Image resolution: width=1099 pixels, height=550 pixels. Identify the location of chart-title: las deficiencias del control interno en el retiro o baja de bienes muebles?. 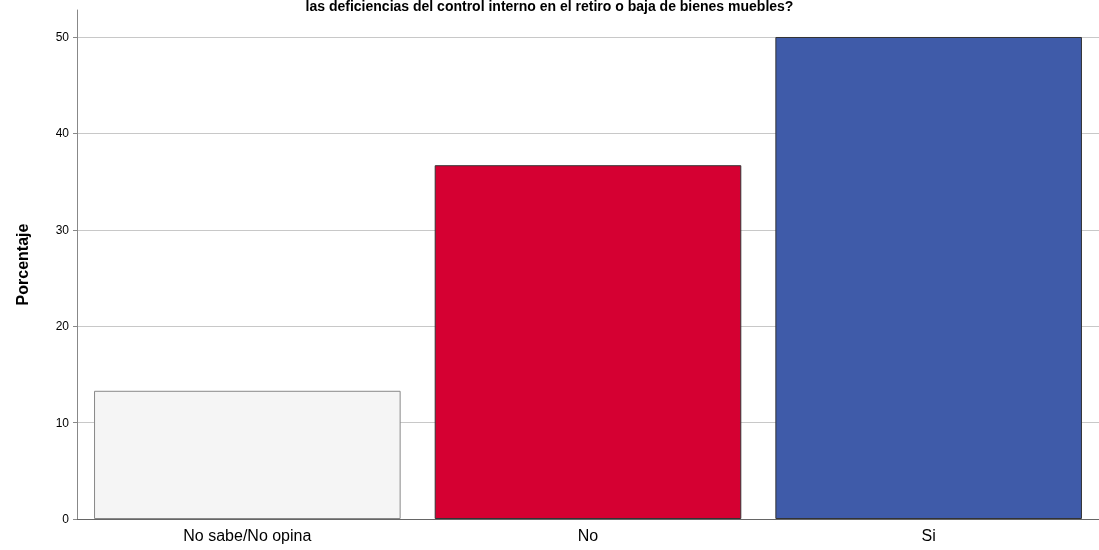
(549, 7).